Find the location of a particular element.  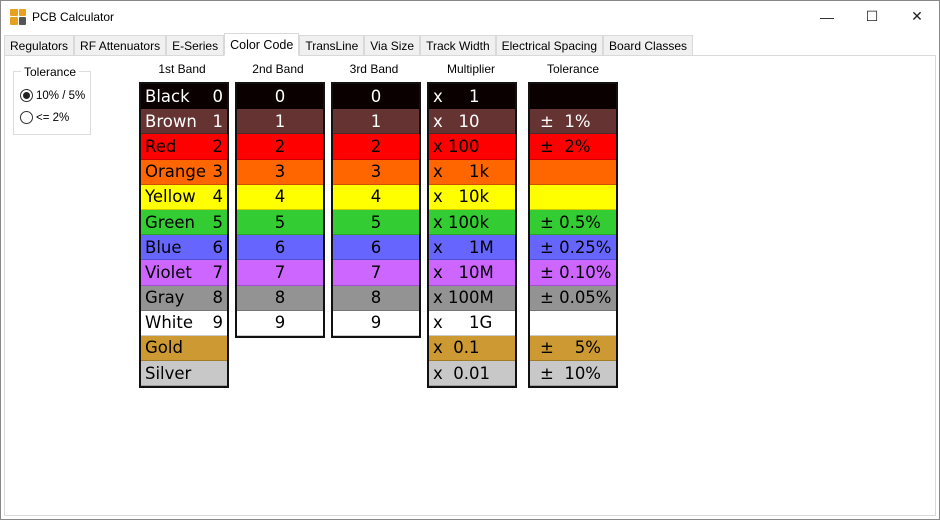

tolerance-cell-silver: ± 10% is located at coordinates (573, 374).